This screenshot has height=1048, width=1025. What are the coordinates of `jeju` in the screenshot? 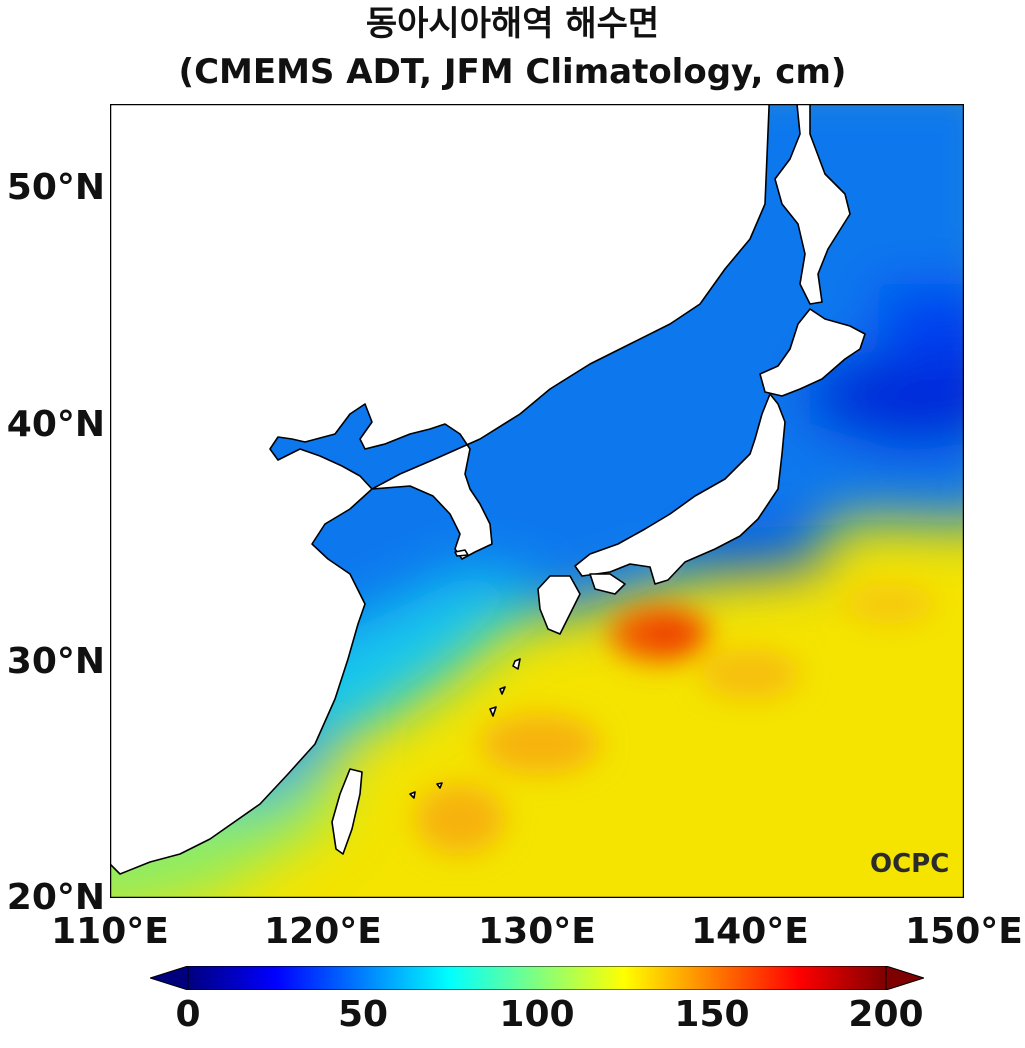 It's located at (461, 553).